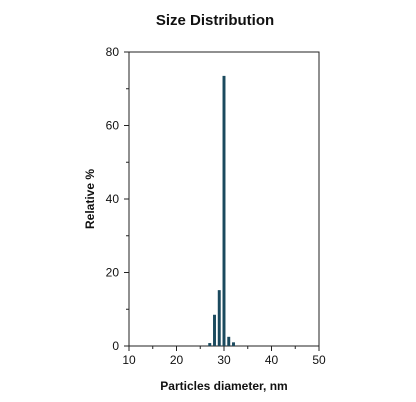 The height and width of the screenshot is (402, 416). Describe the element at coordinates (115, 346) in the screenshot. I see `y-tick-label: 0` at that location.